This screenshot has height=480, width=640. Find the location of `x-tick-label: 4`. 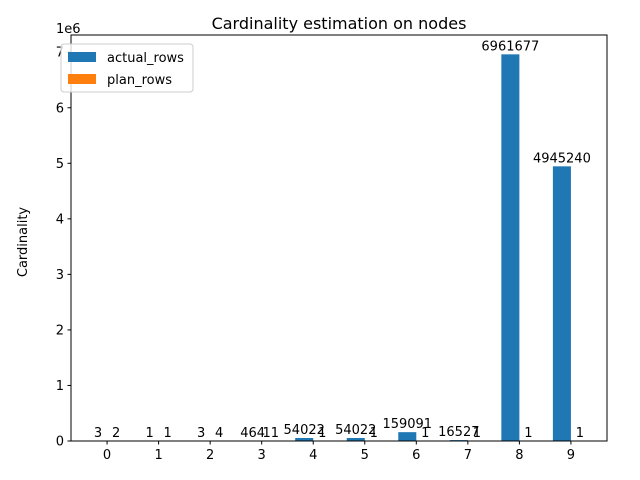

x-tick-label: 4 is located at coordinates (313, 455).